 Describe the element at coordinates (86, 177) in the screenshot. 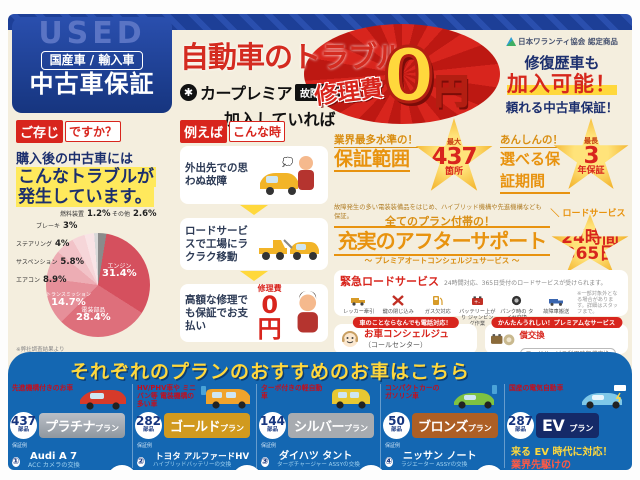

I see `know-line2: こんなトラブルが` at that location.